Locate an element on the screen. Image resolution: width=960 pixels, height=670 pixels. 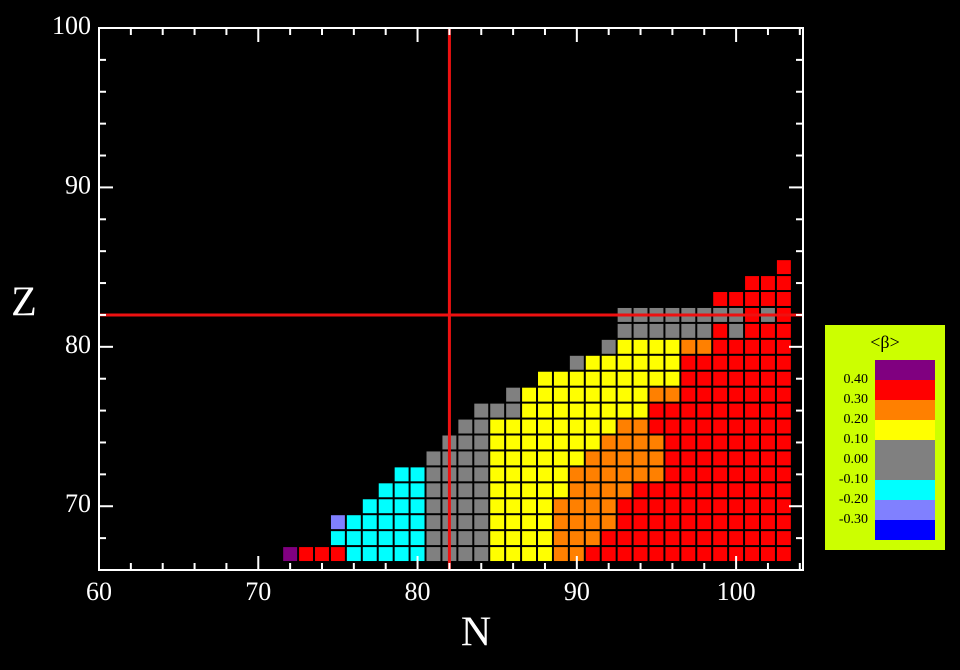
y-tick-label: 90 is located at coordinates (78, 184).